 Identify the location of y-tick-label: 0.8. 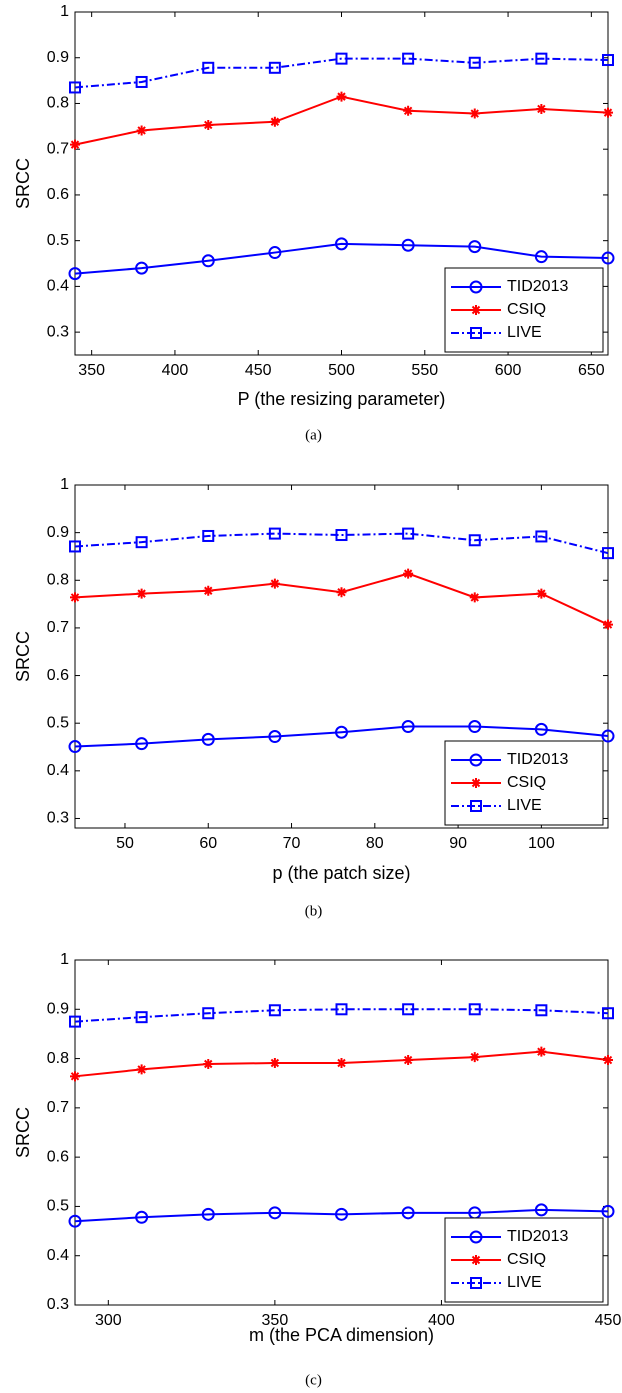
(58, 1058).